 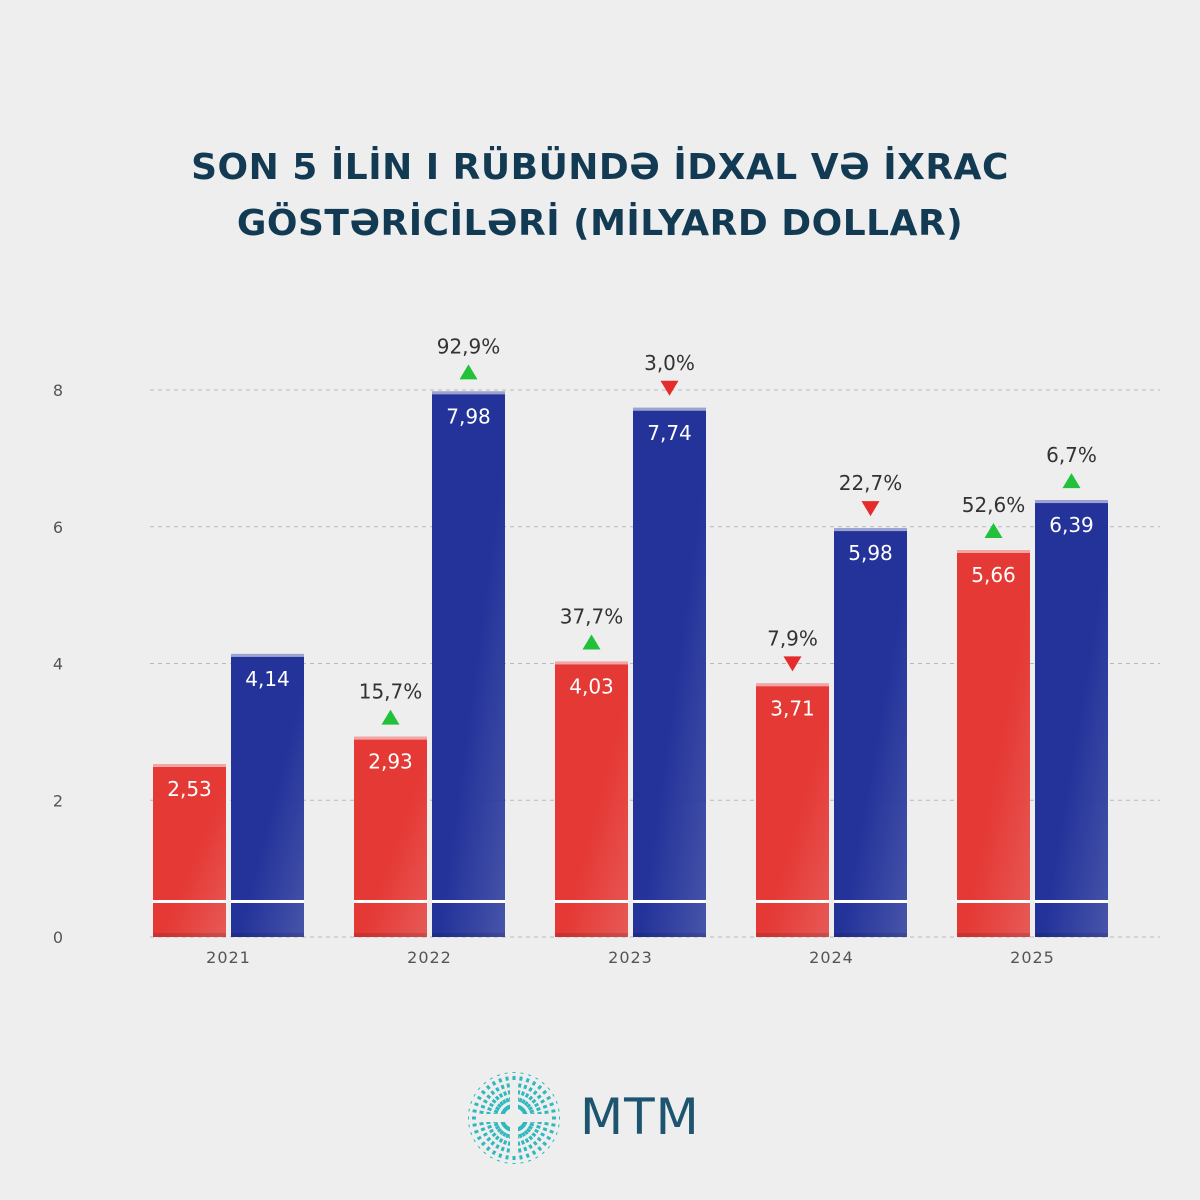 What do you see at coordinates (1032, 957) in the screenshot?
I see `x-tick-label: 2025` at bounding box center [1032, 957].